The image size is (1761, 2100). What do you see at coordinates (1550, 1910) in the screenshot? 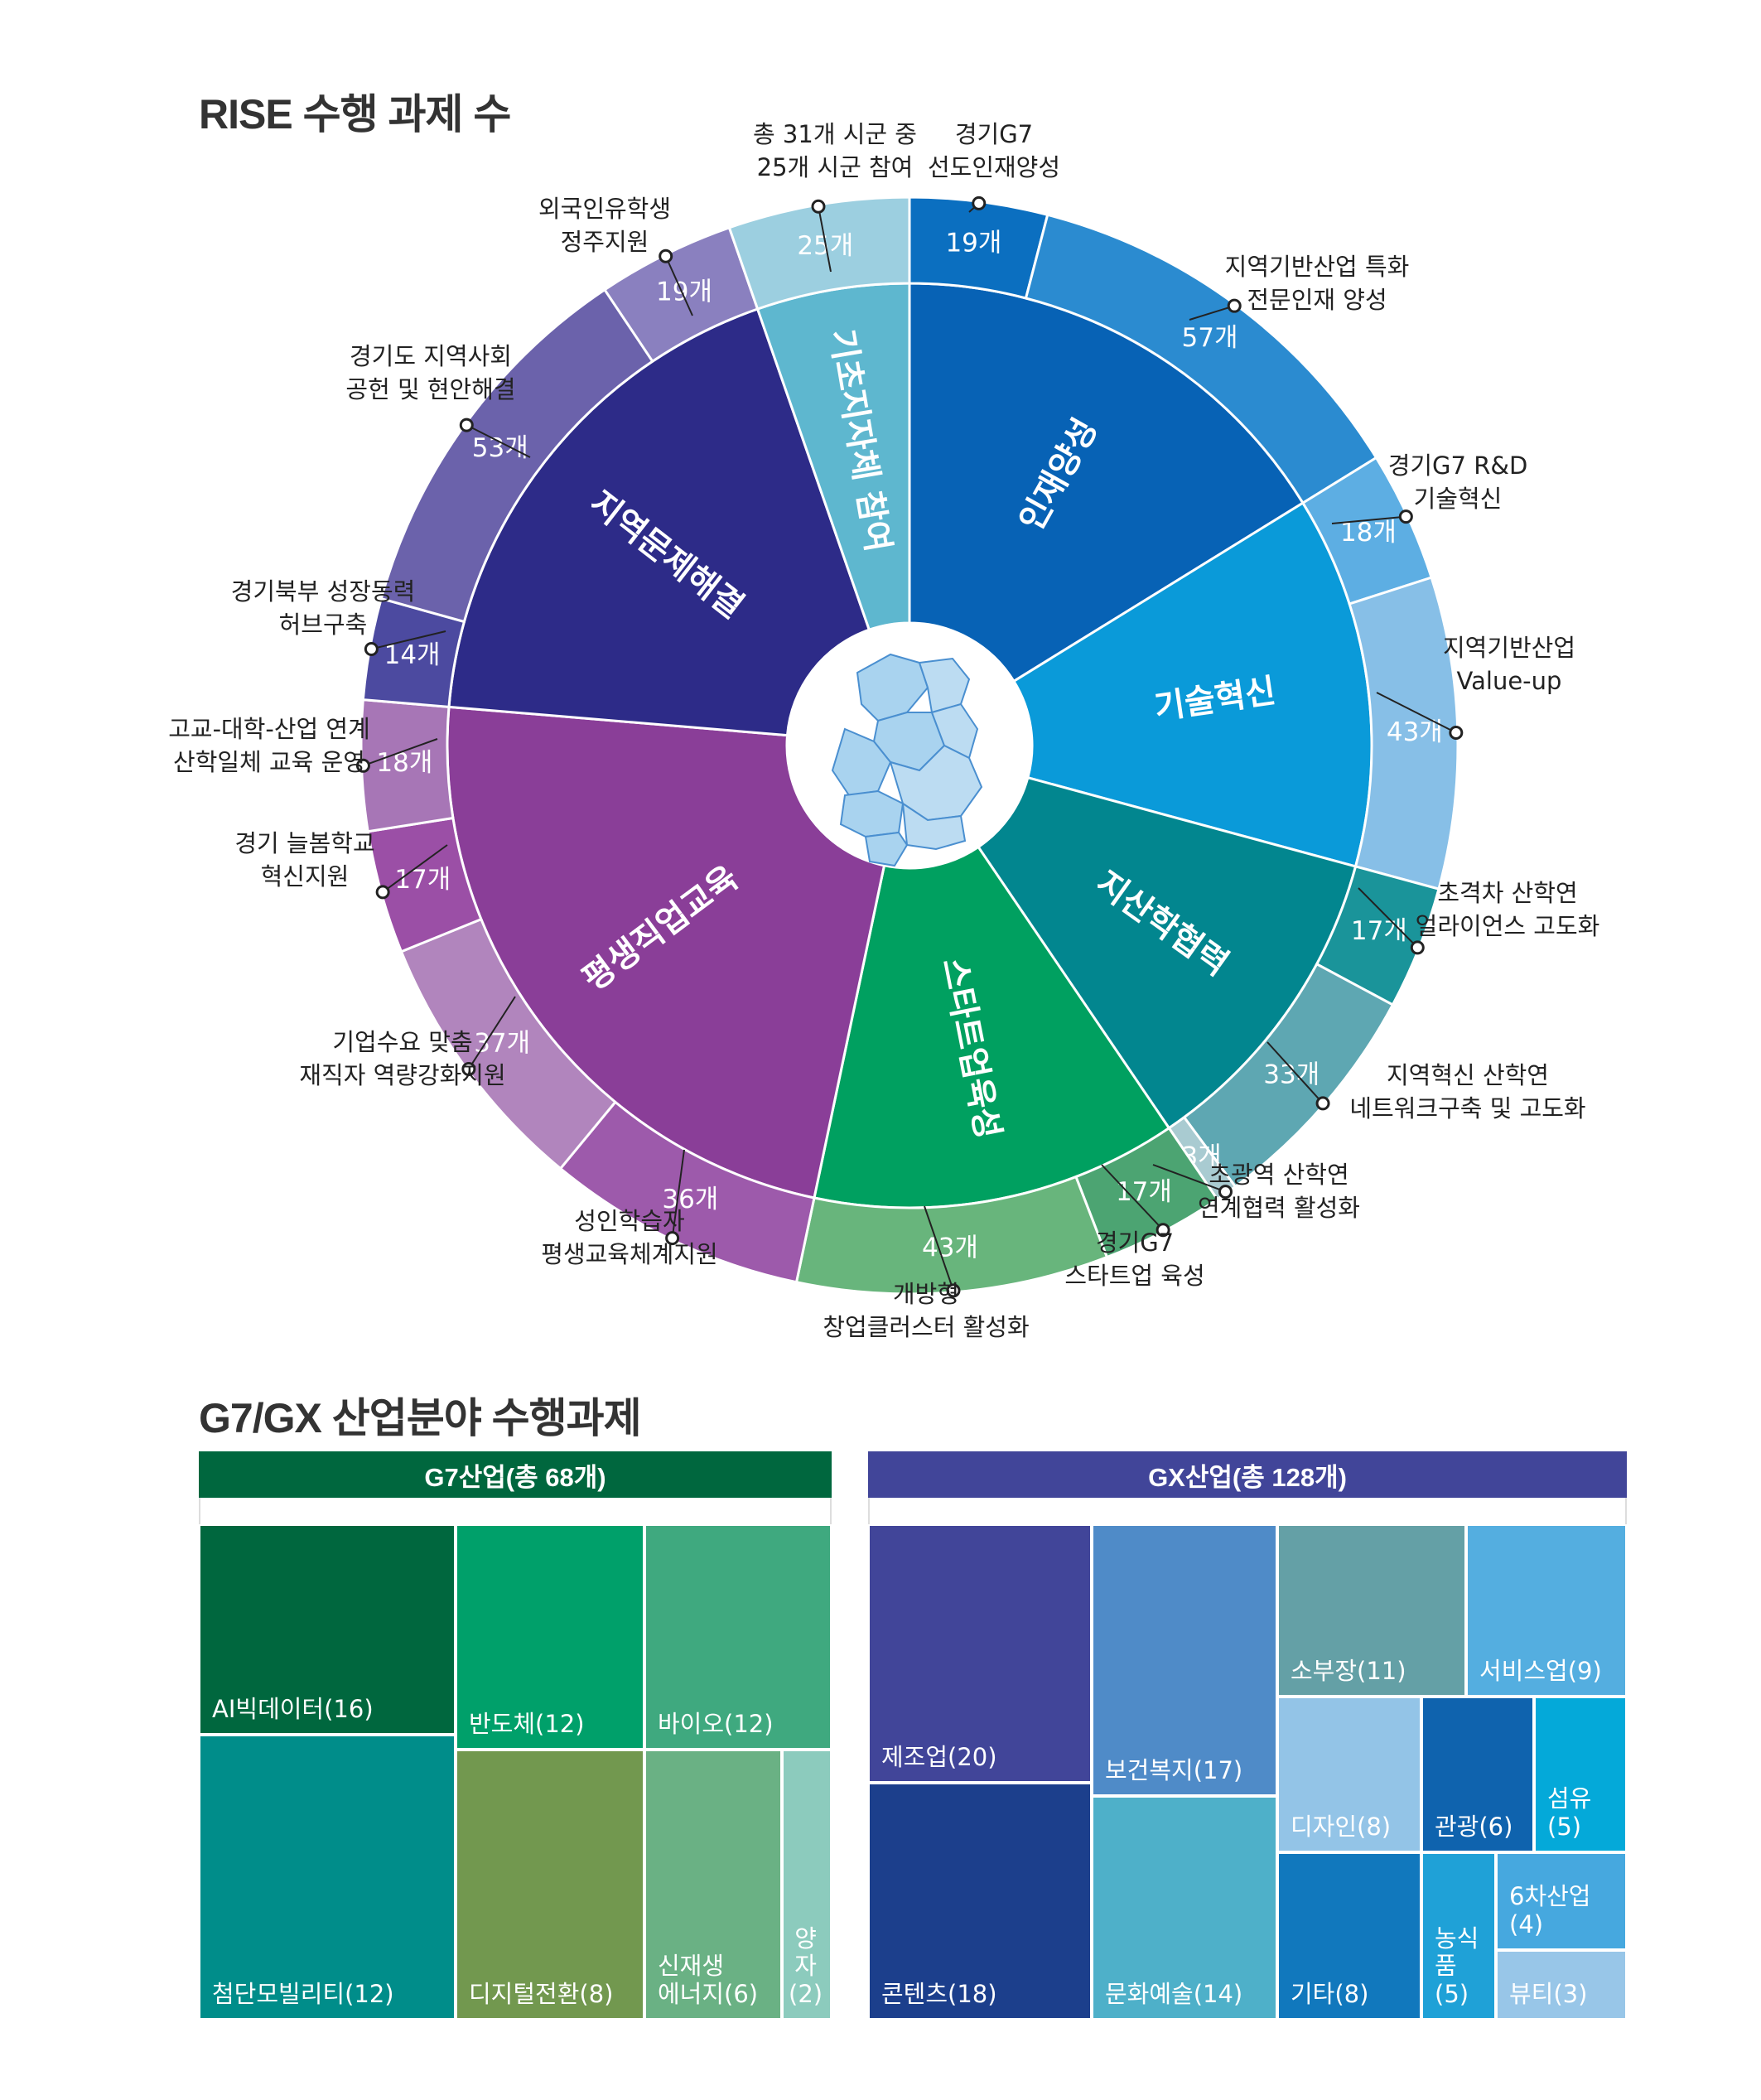
I see `treemap-label: 6차산업 (4)` at bounding box center [1550, 1910].